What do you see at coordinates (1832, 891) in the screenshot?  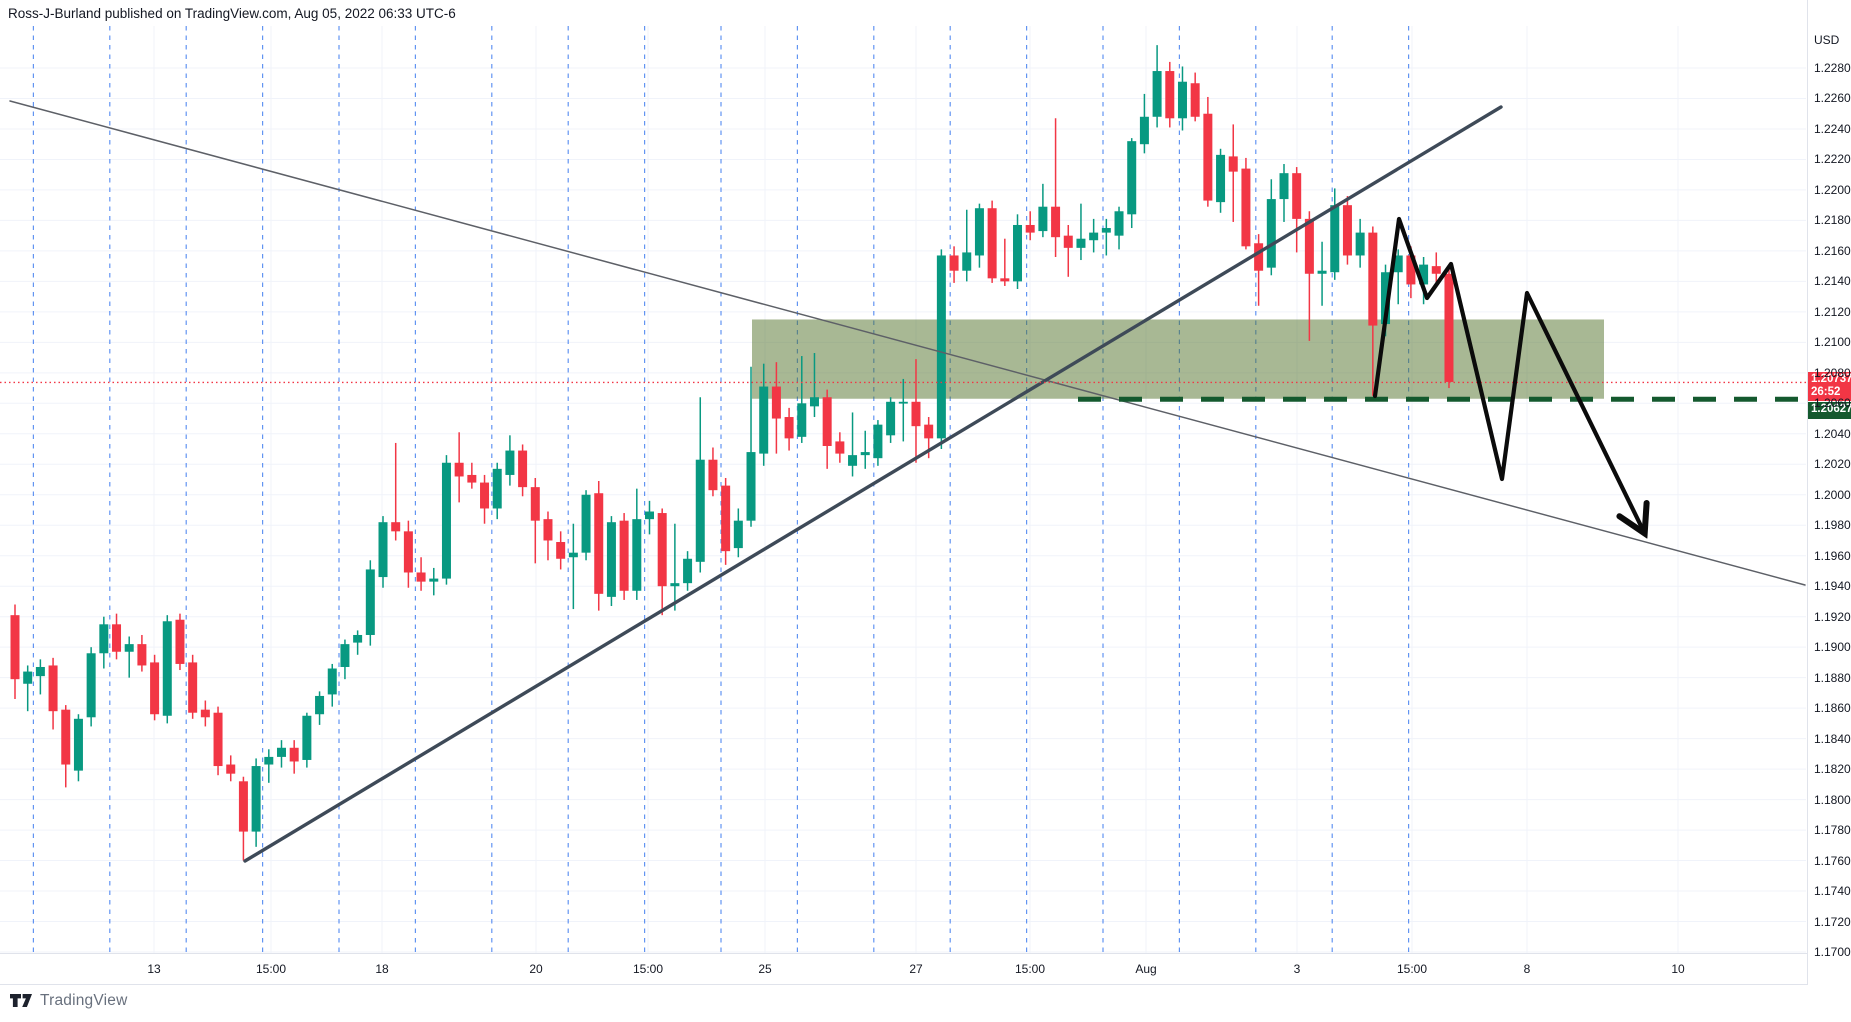 I see `price-tick-label: 1.17400` at bounding box center [1832, 891].